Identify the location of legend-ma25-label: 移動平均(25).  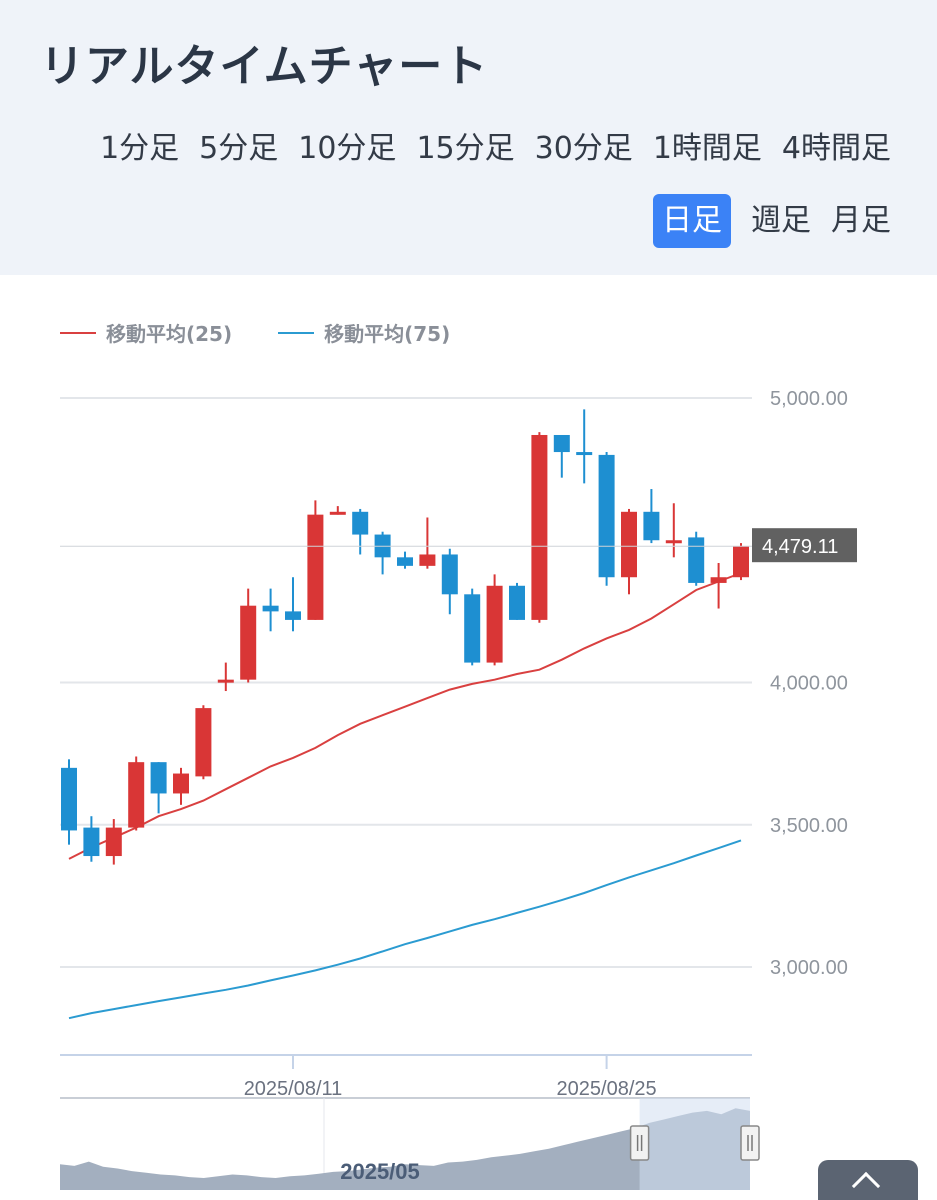
(169, 334).